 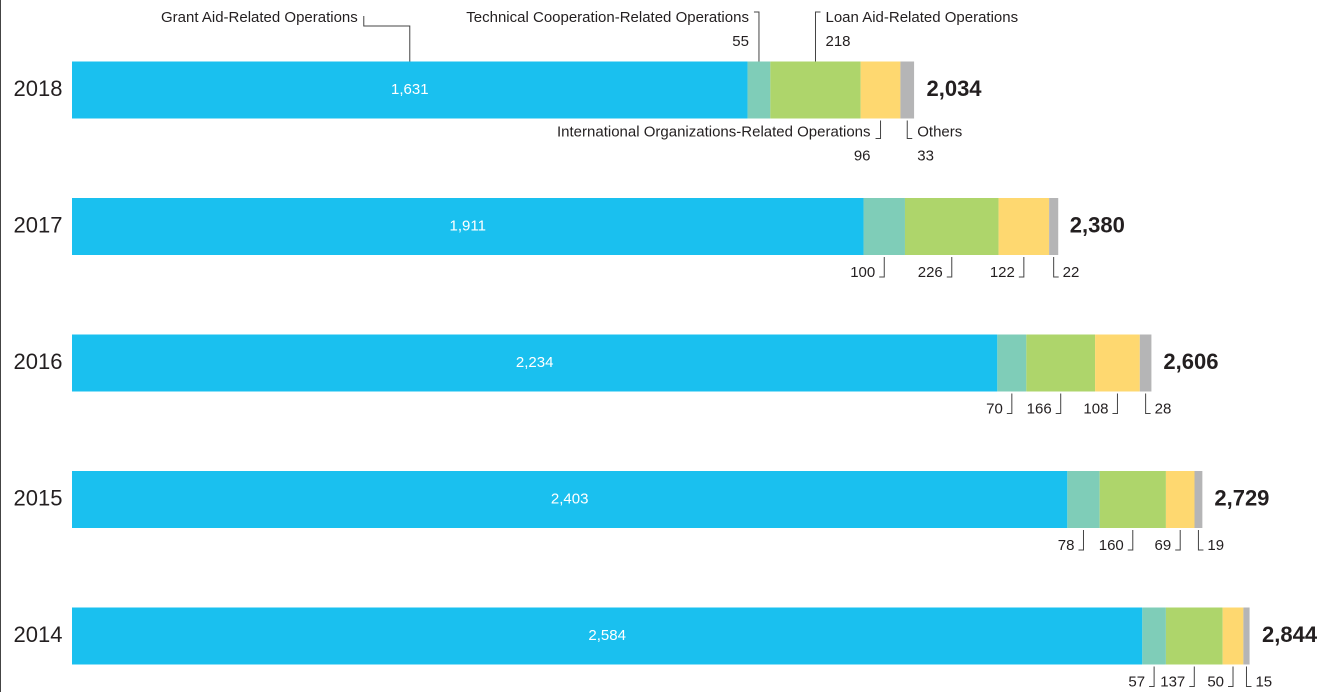 I want to click on total-label: 2,729, so click(x=1241, y=497).